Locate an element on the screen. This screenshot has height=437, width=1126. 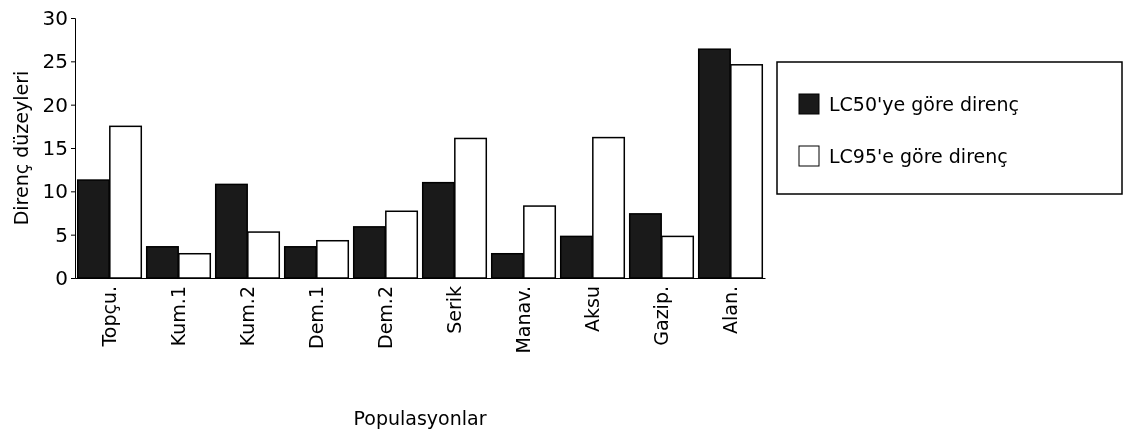
x-tick-label: Aksu is located at coordinates (592, 309).